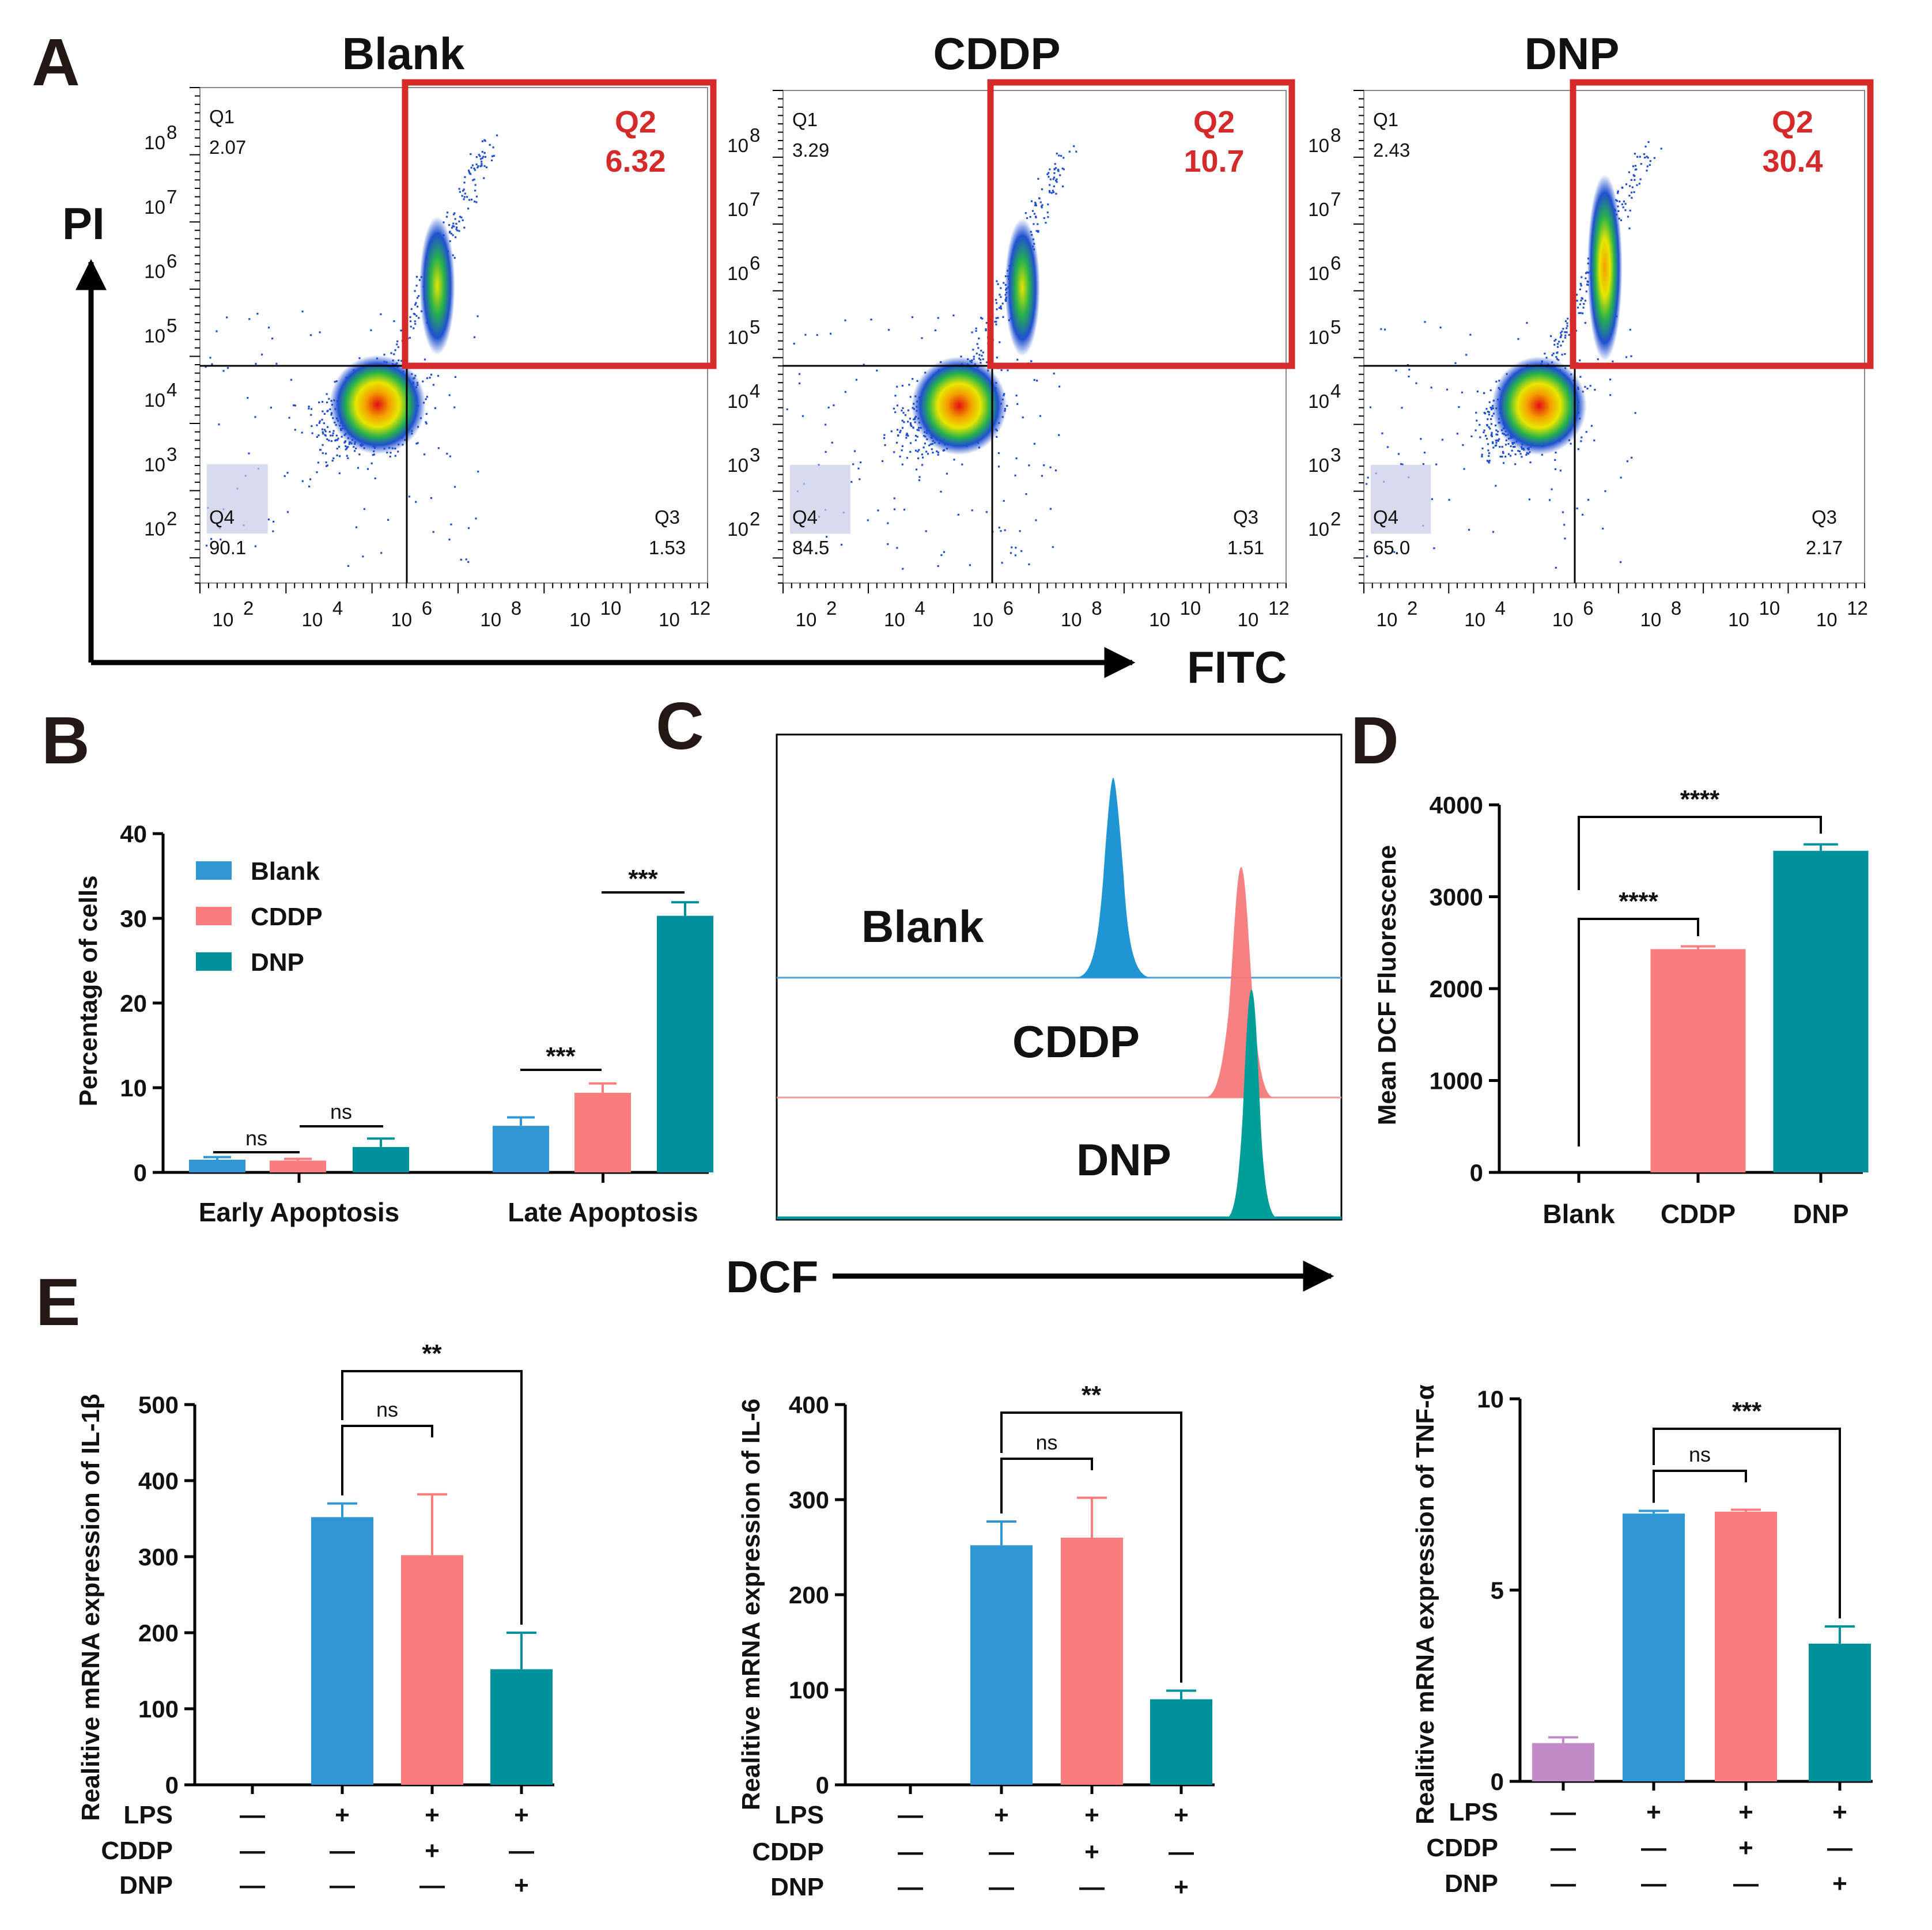  I want to click on x-tick-label: 10 12, so click(1842, 613).